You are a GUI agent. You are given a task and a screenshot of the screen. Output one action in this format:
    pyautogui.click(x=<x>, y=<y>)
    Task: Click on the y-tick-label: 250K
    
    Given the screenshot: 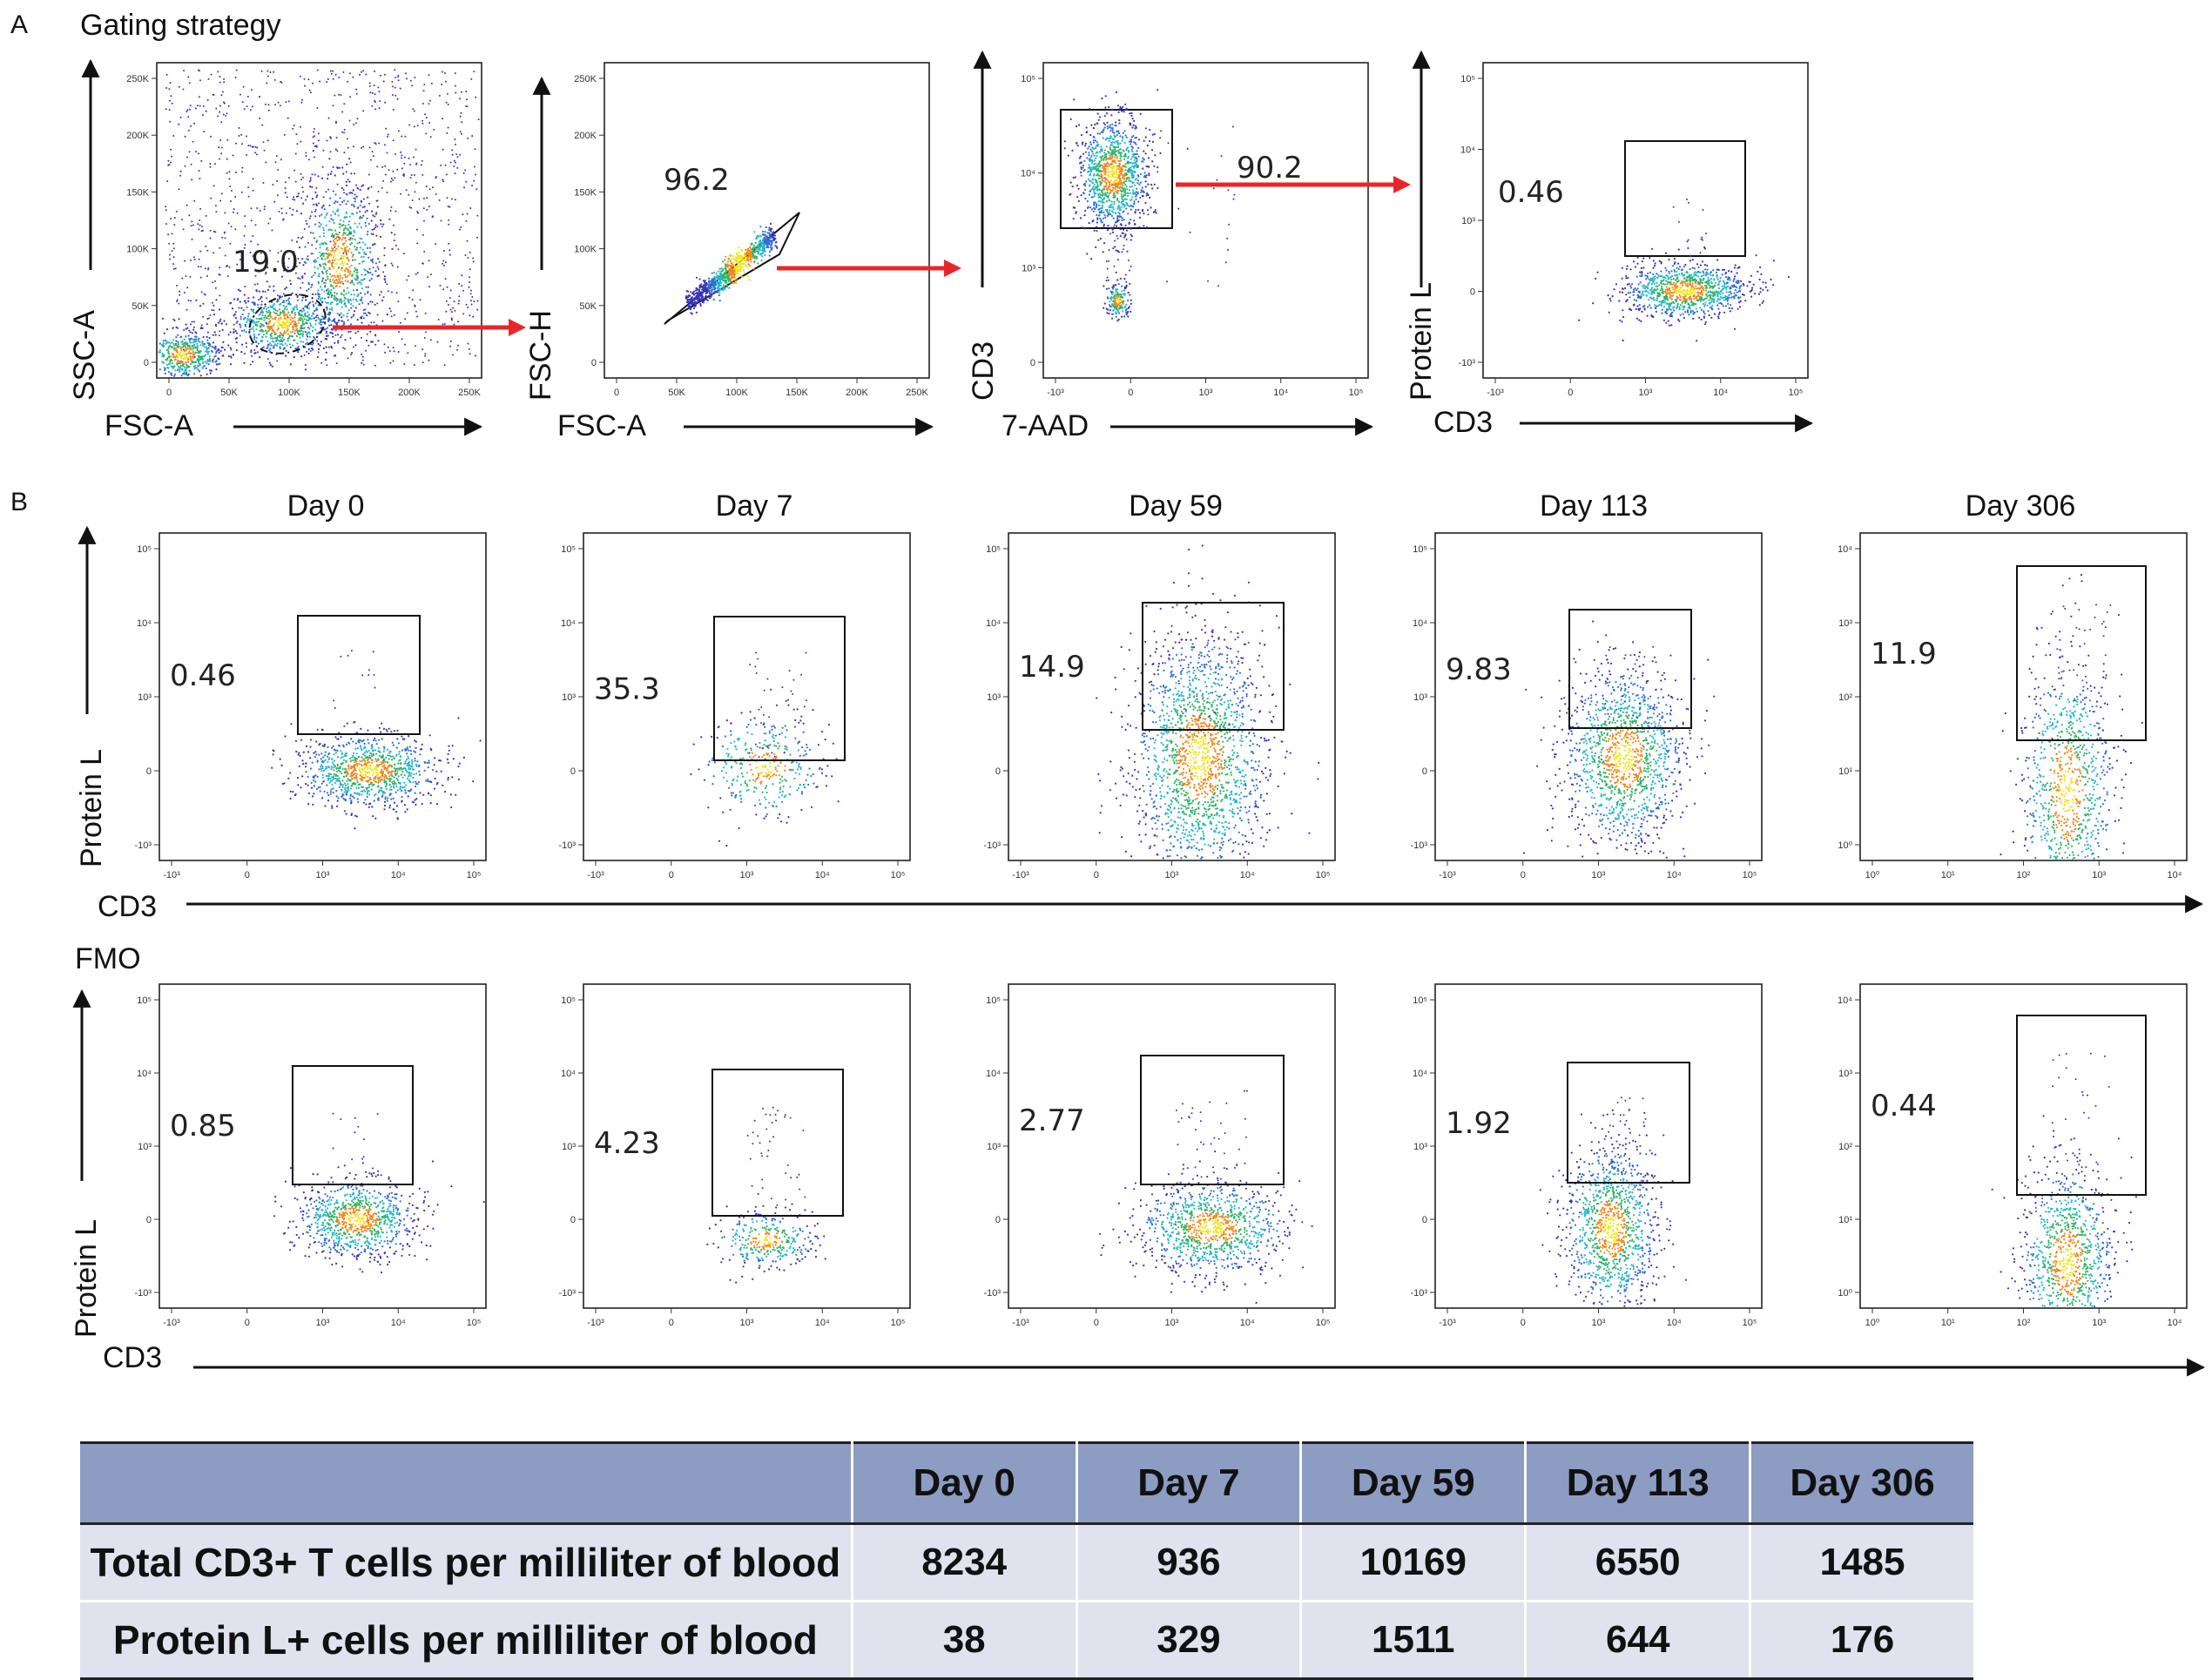 What is the action you would take?
    pyautogui.click(x=585, y=79)
    